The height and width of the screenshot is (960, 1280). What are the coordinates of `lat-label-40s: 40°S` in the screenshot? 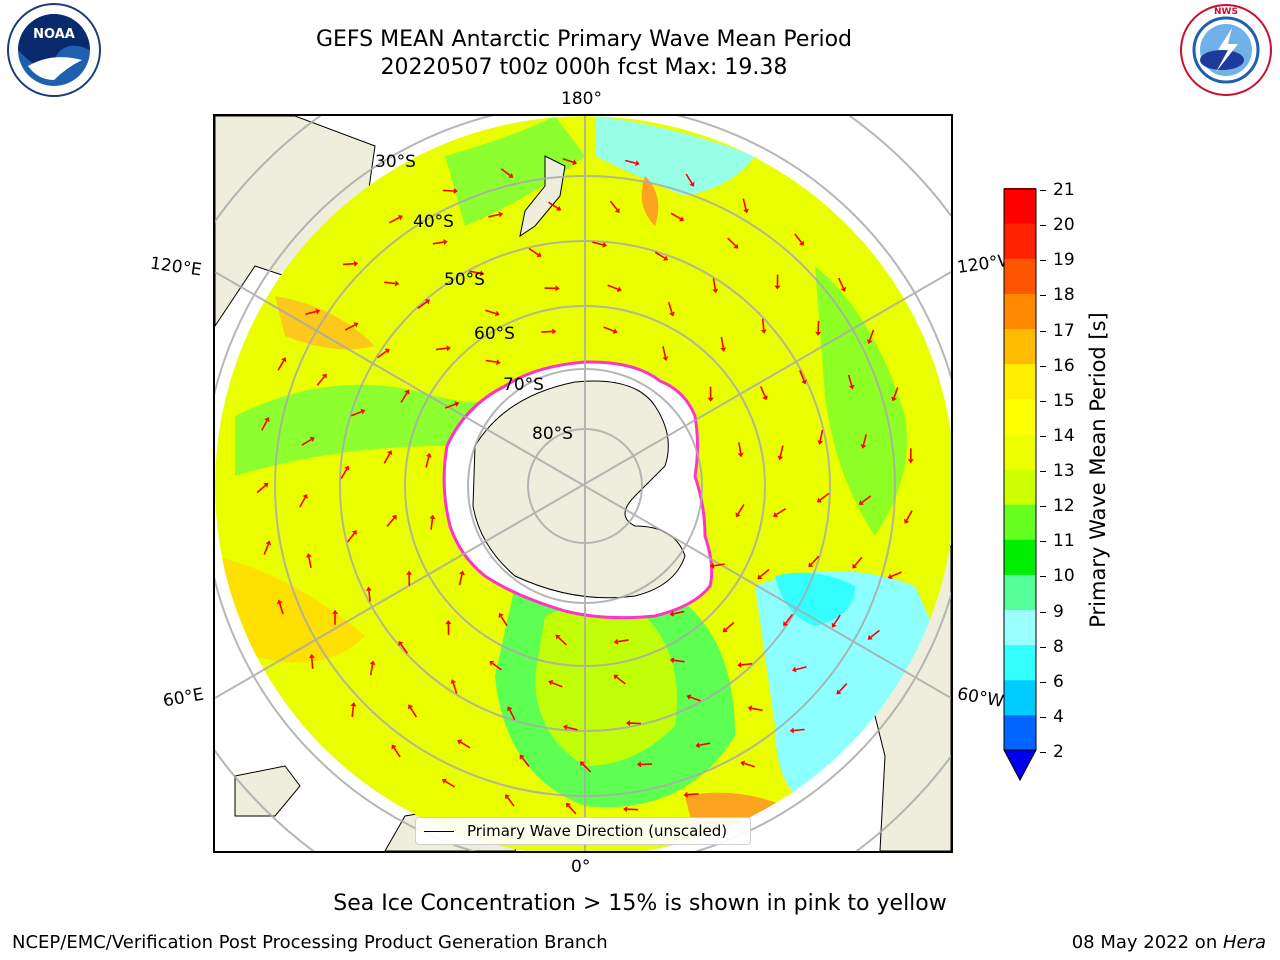 It's located at (433, 222).